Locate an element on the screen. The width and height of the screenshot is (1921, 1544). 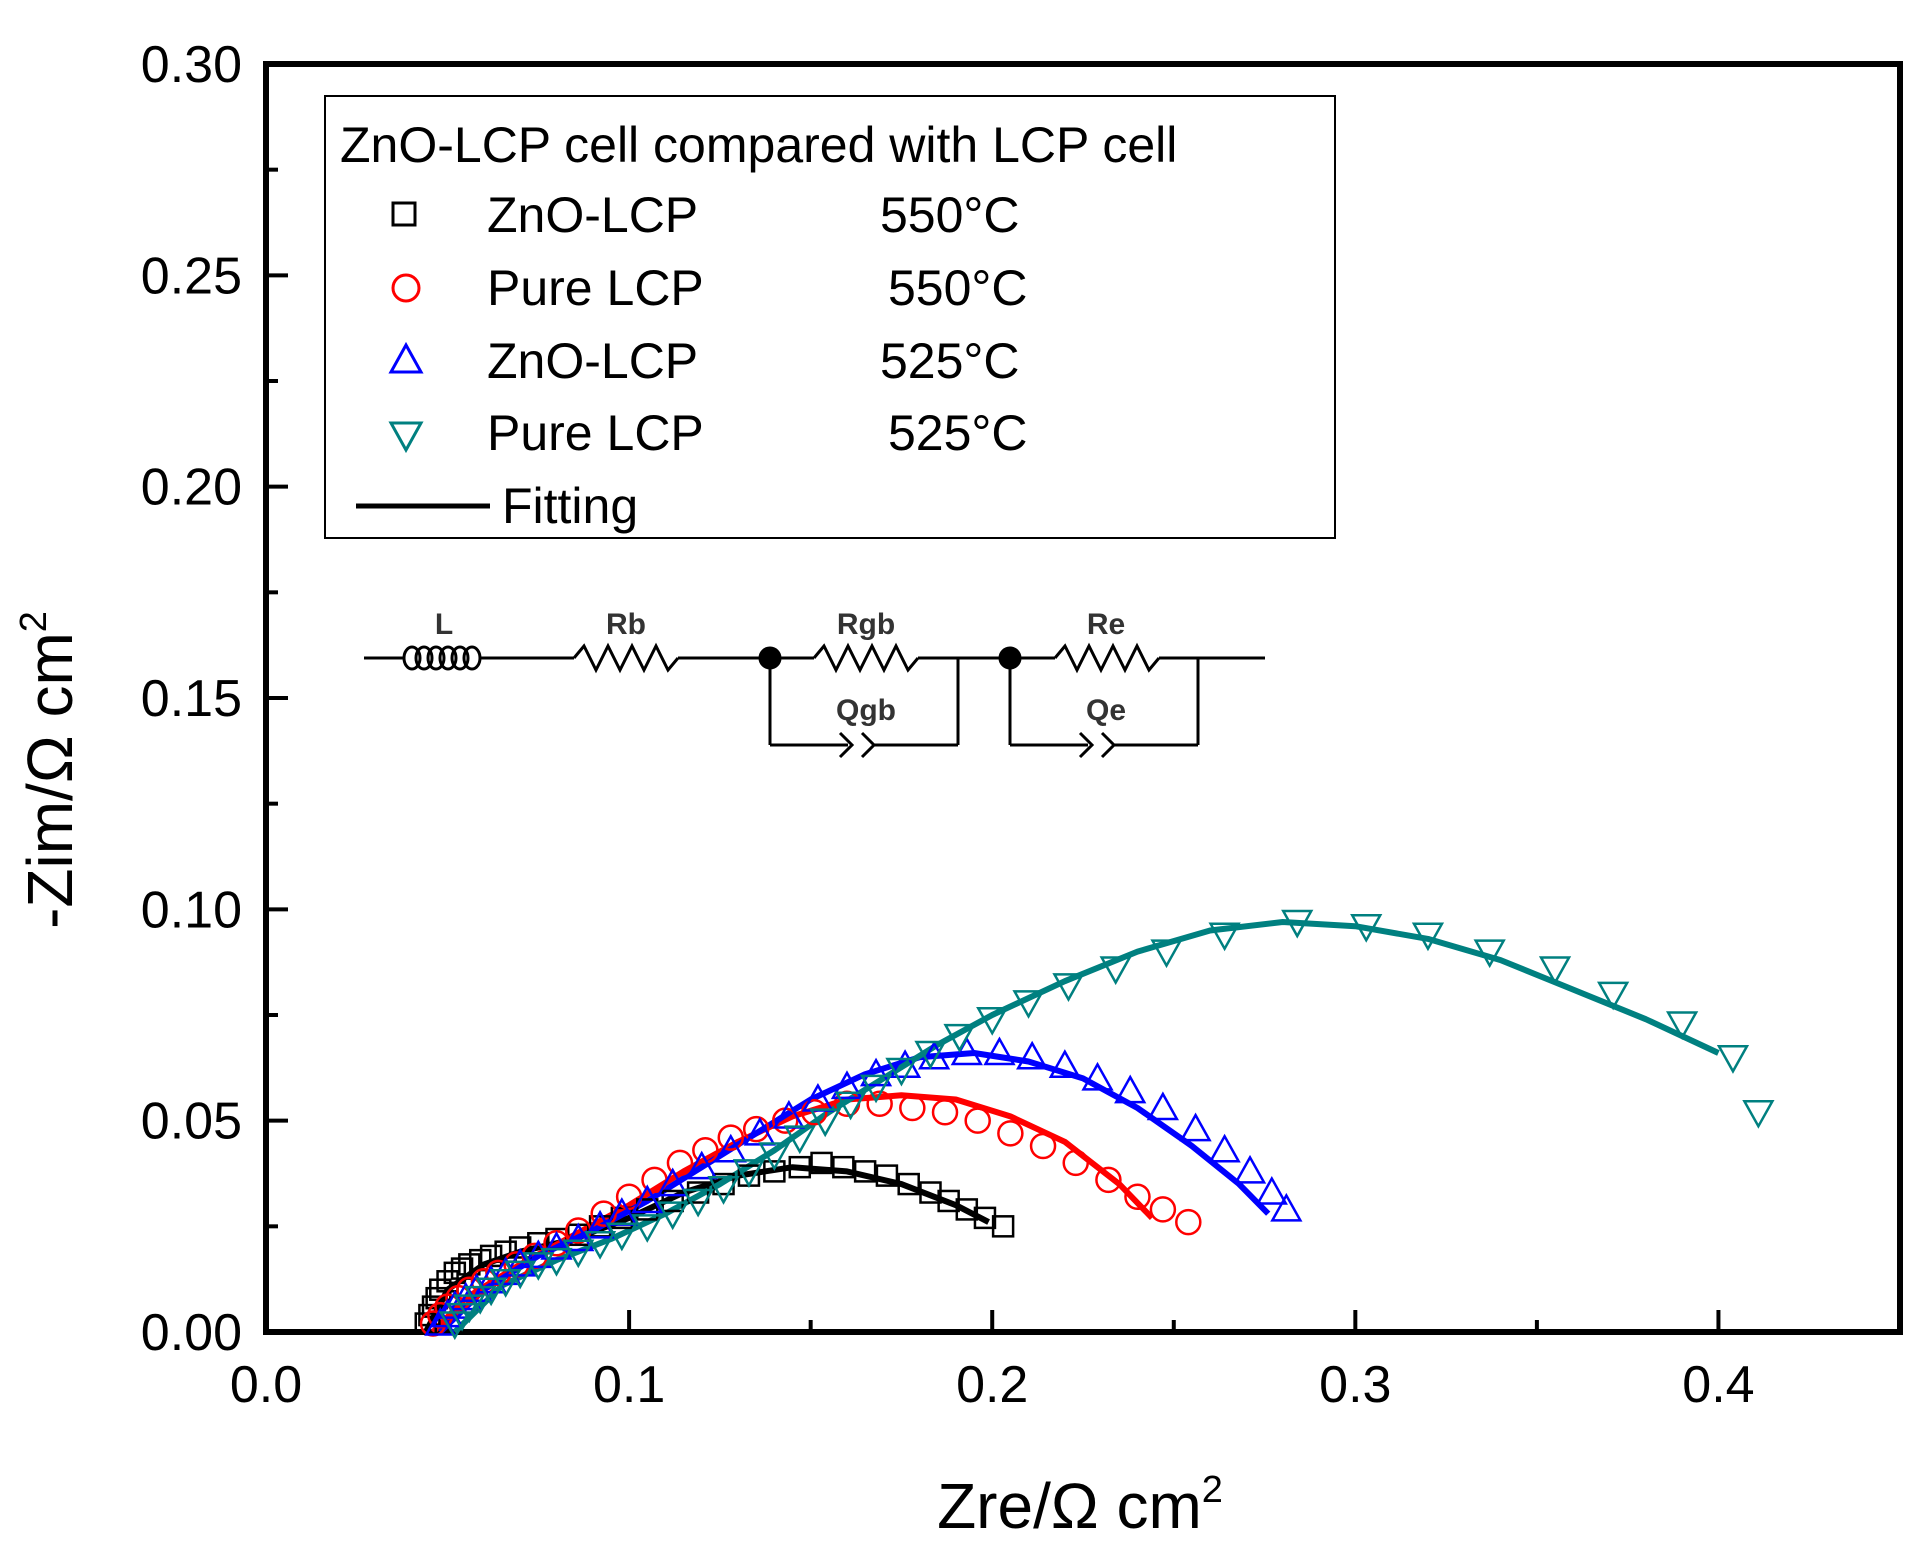
legend-label-2: ZnO-LCP is located at coordinates (592, 361).